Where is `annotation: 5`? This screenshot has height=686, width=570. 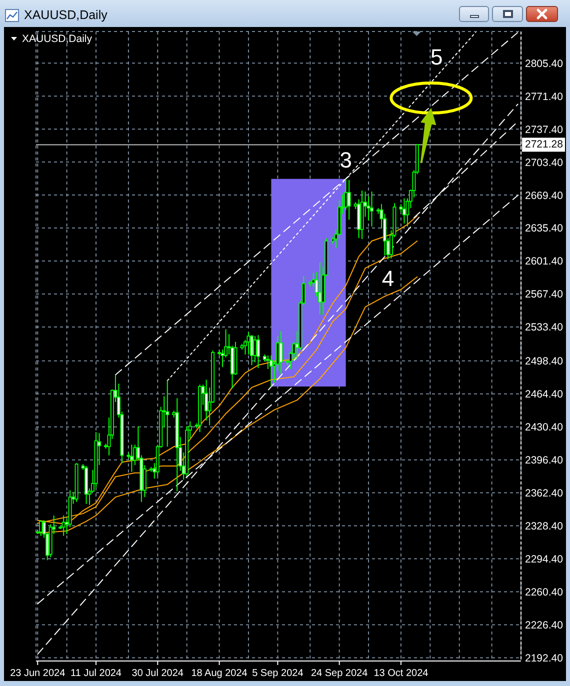 annotation: 5 is located at coordinates (436, 57).